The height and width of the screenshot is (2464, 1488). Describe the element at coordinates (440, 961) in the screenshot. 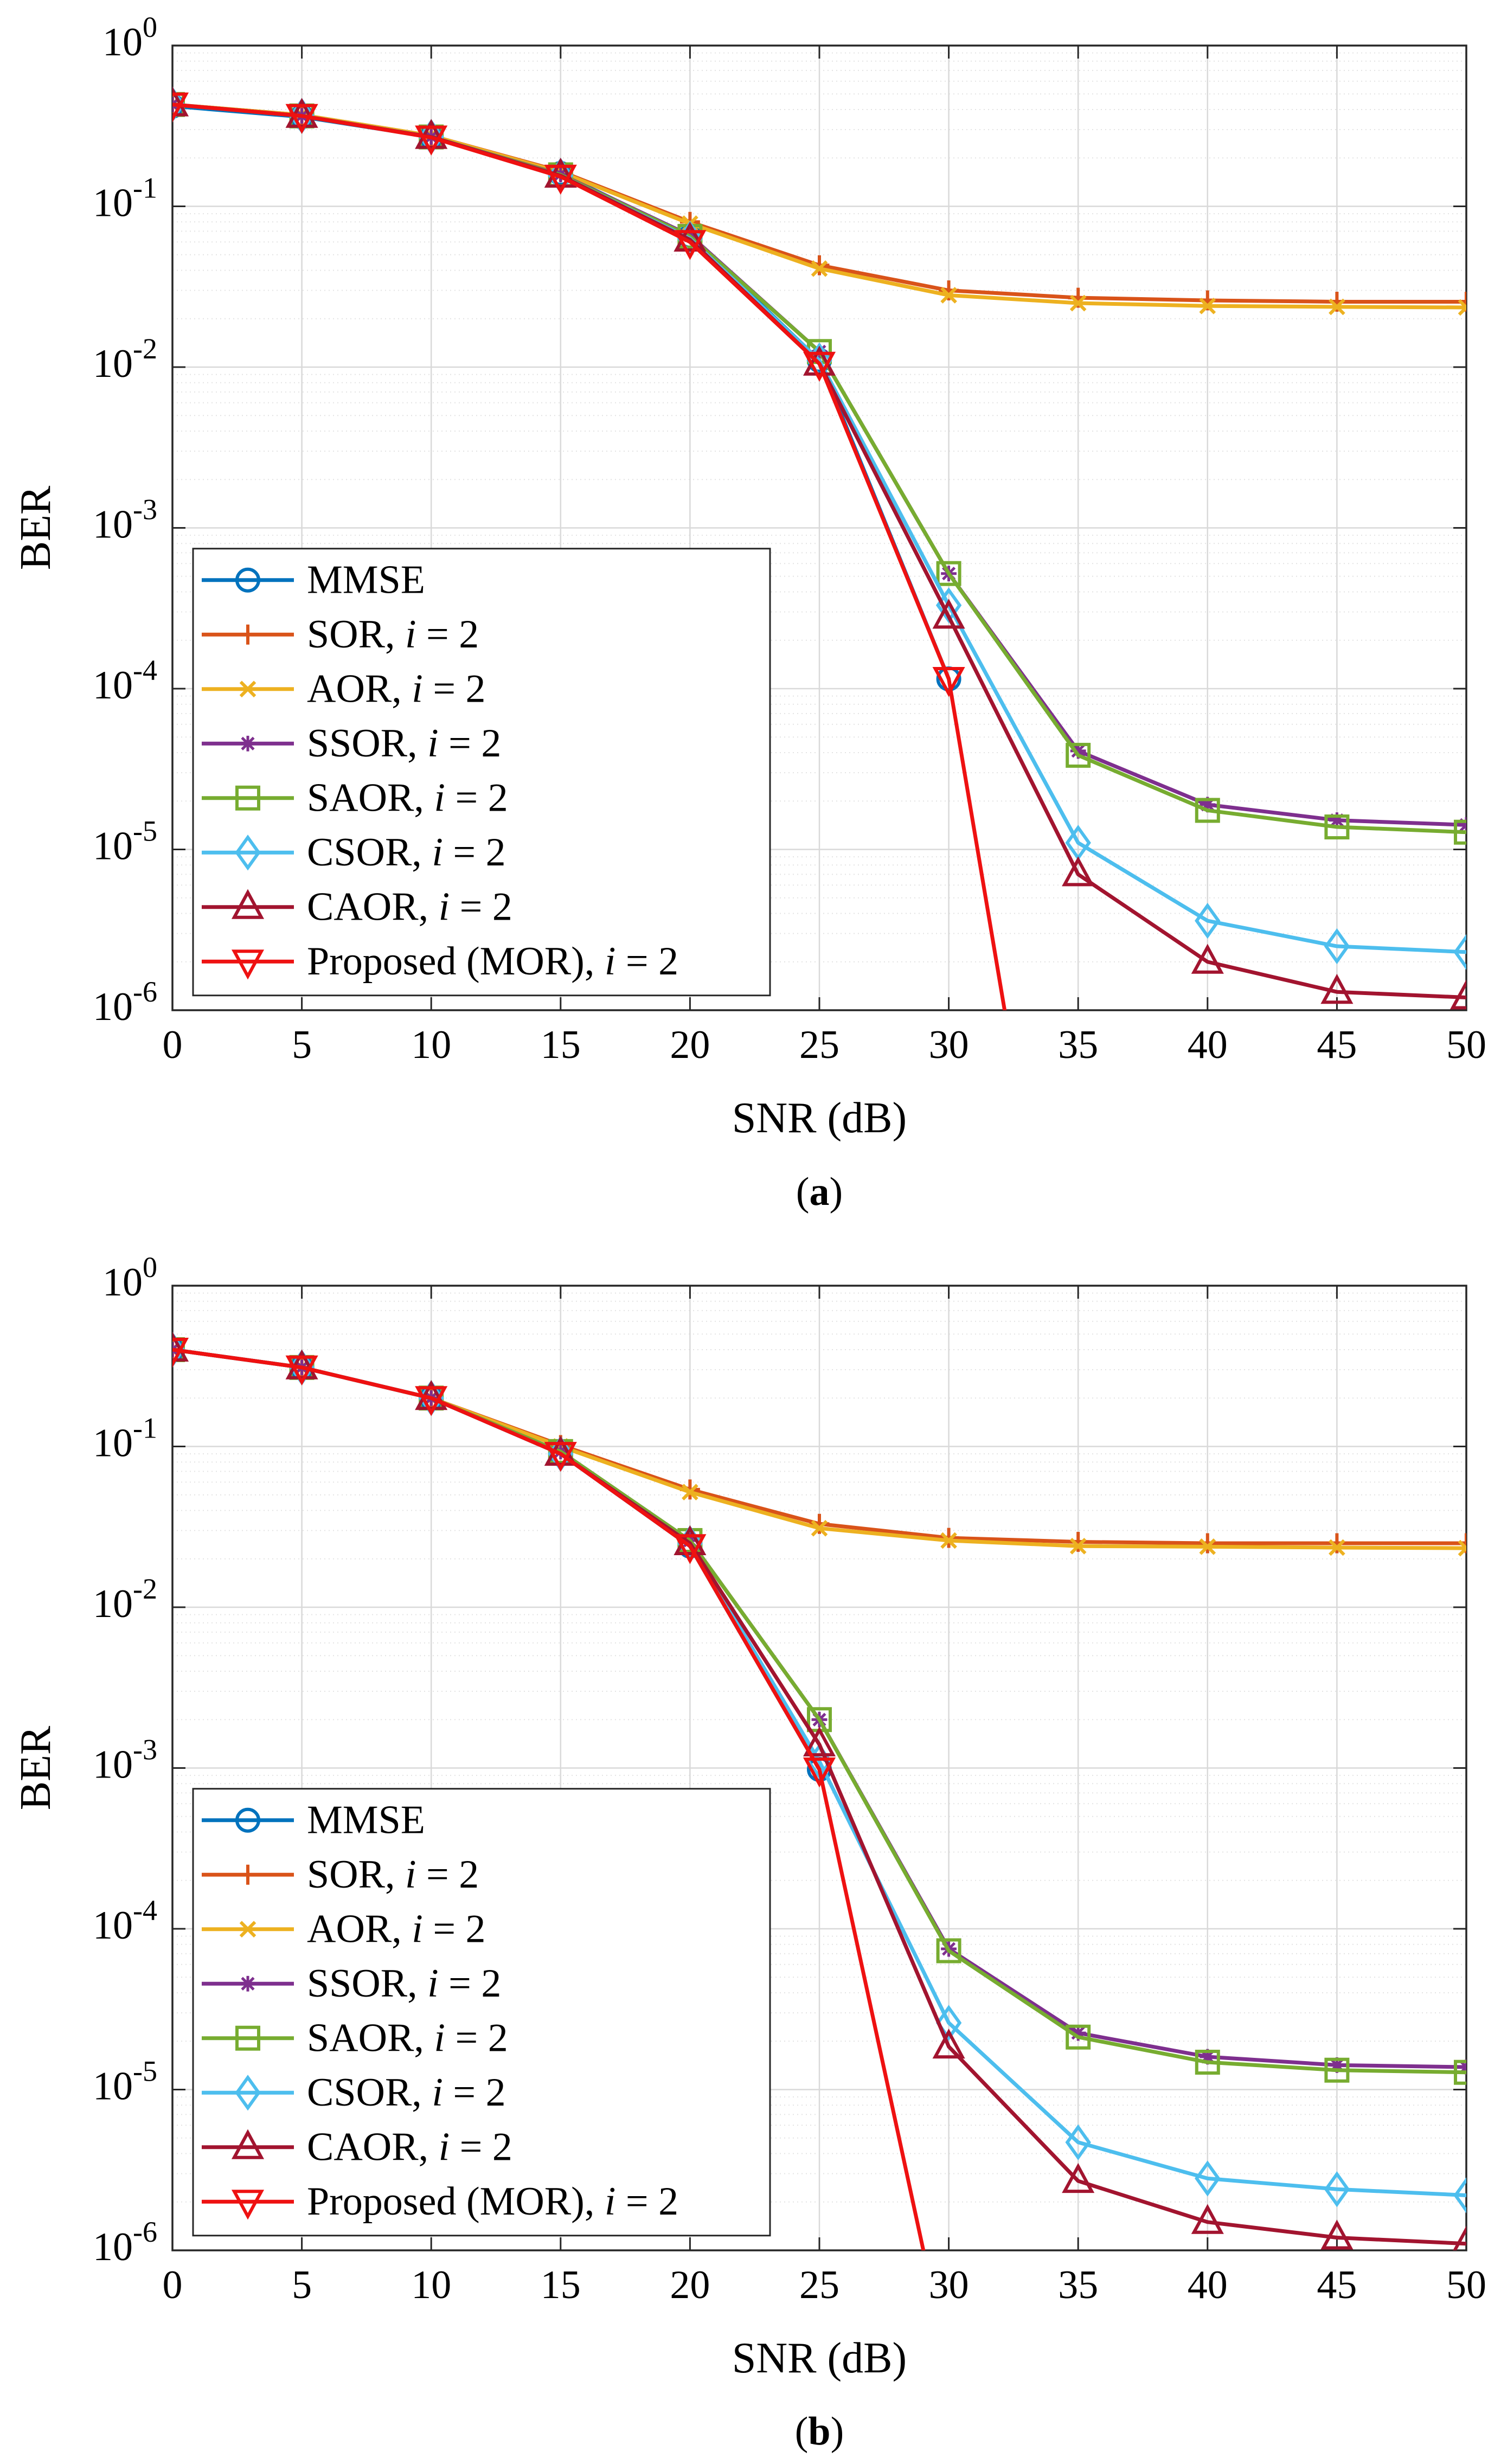

I see `legend-item: Proposed (MOR), i = 2` at that location.